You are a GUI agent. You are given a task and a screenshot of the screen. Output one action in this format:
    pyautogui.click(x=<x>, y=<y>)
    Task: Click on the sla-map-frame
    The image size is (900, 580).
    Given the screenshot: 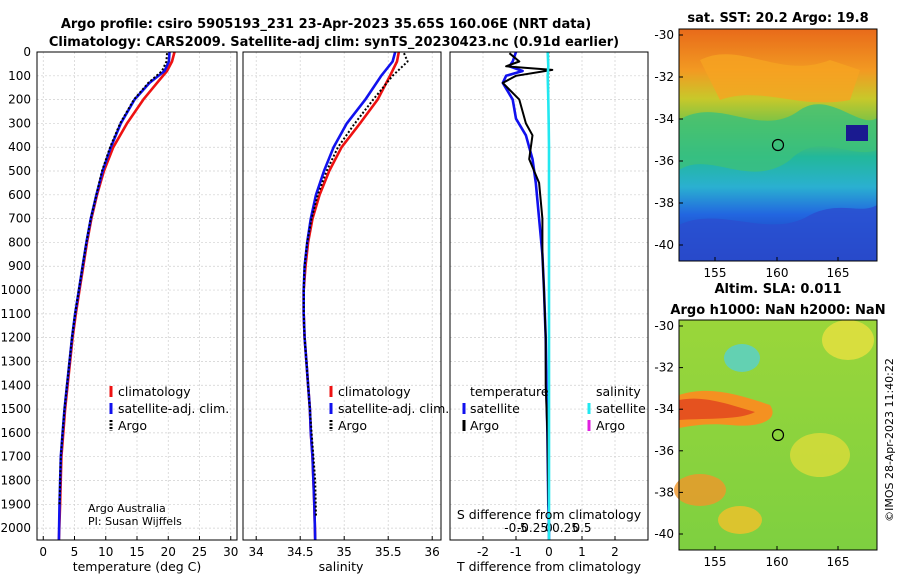 What is the action you would take?
    pyautogui.click(x=778, y=435)
    